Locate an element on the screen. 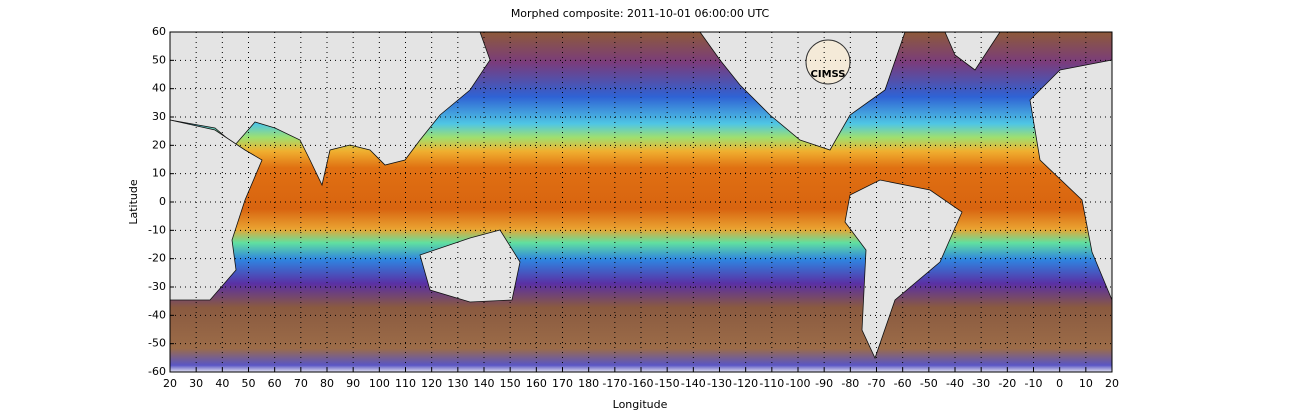 The width and height of the screenshot is (1302, 419). x-tick-label: -120 is located at coordinates (745, 383).